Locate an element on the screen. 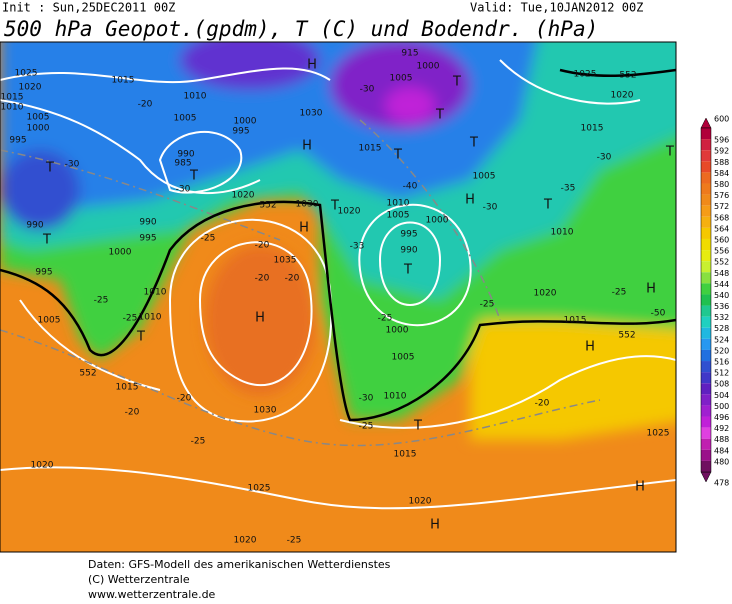  colorbar-label: 572 is located at coordinates (721, 206).